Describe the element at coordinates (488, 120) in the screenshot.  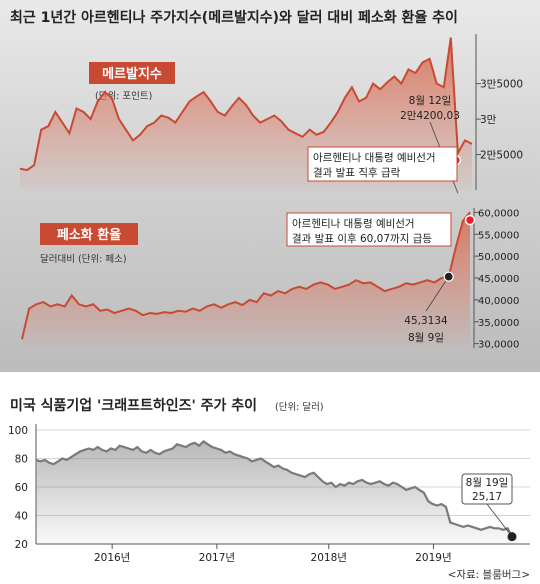
I see `merval-y-tick-label: 3만` at that location.